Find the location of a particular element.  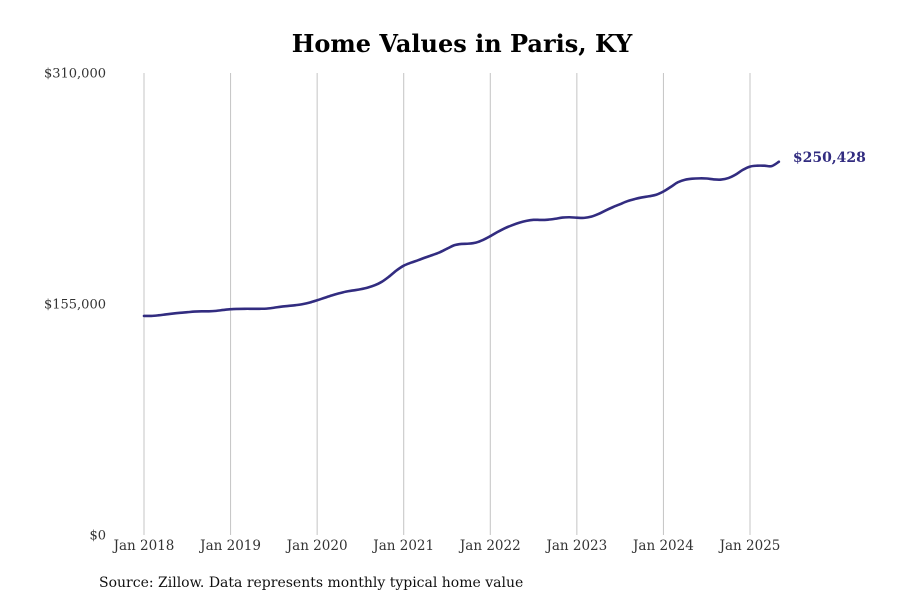

x-tick-label: Jan 2025 is located at coordinates (749, 546).